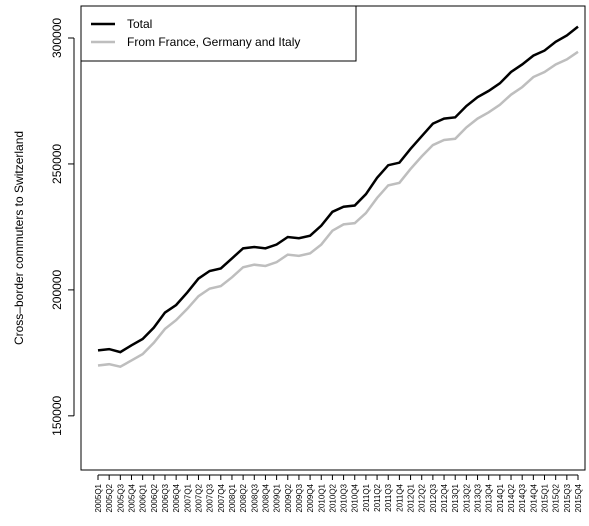 This screenshot has width=589, height=526. I want to click on x-tick-label: 2005Q1, so click(98, 497).